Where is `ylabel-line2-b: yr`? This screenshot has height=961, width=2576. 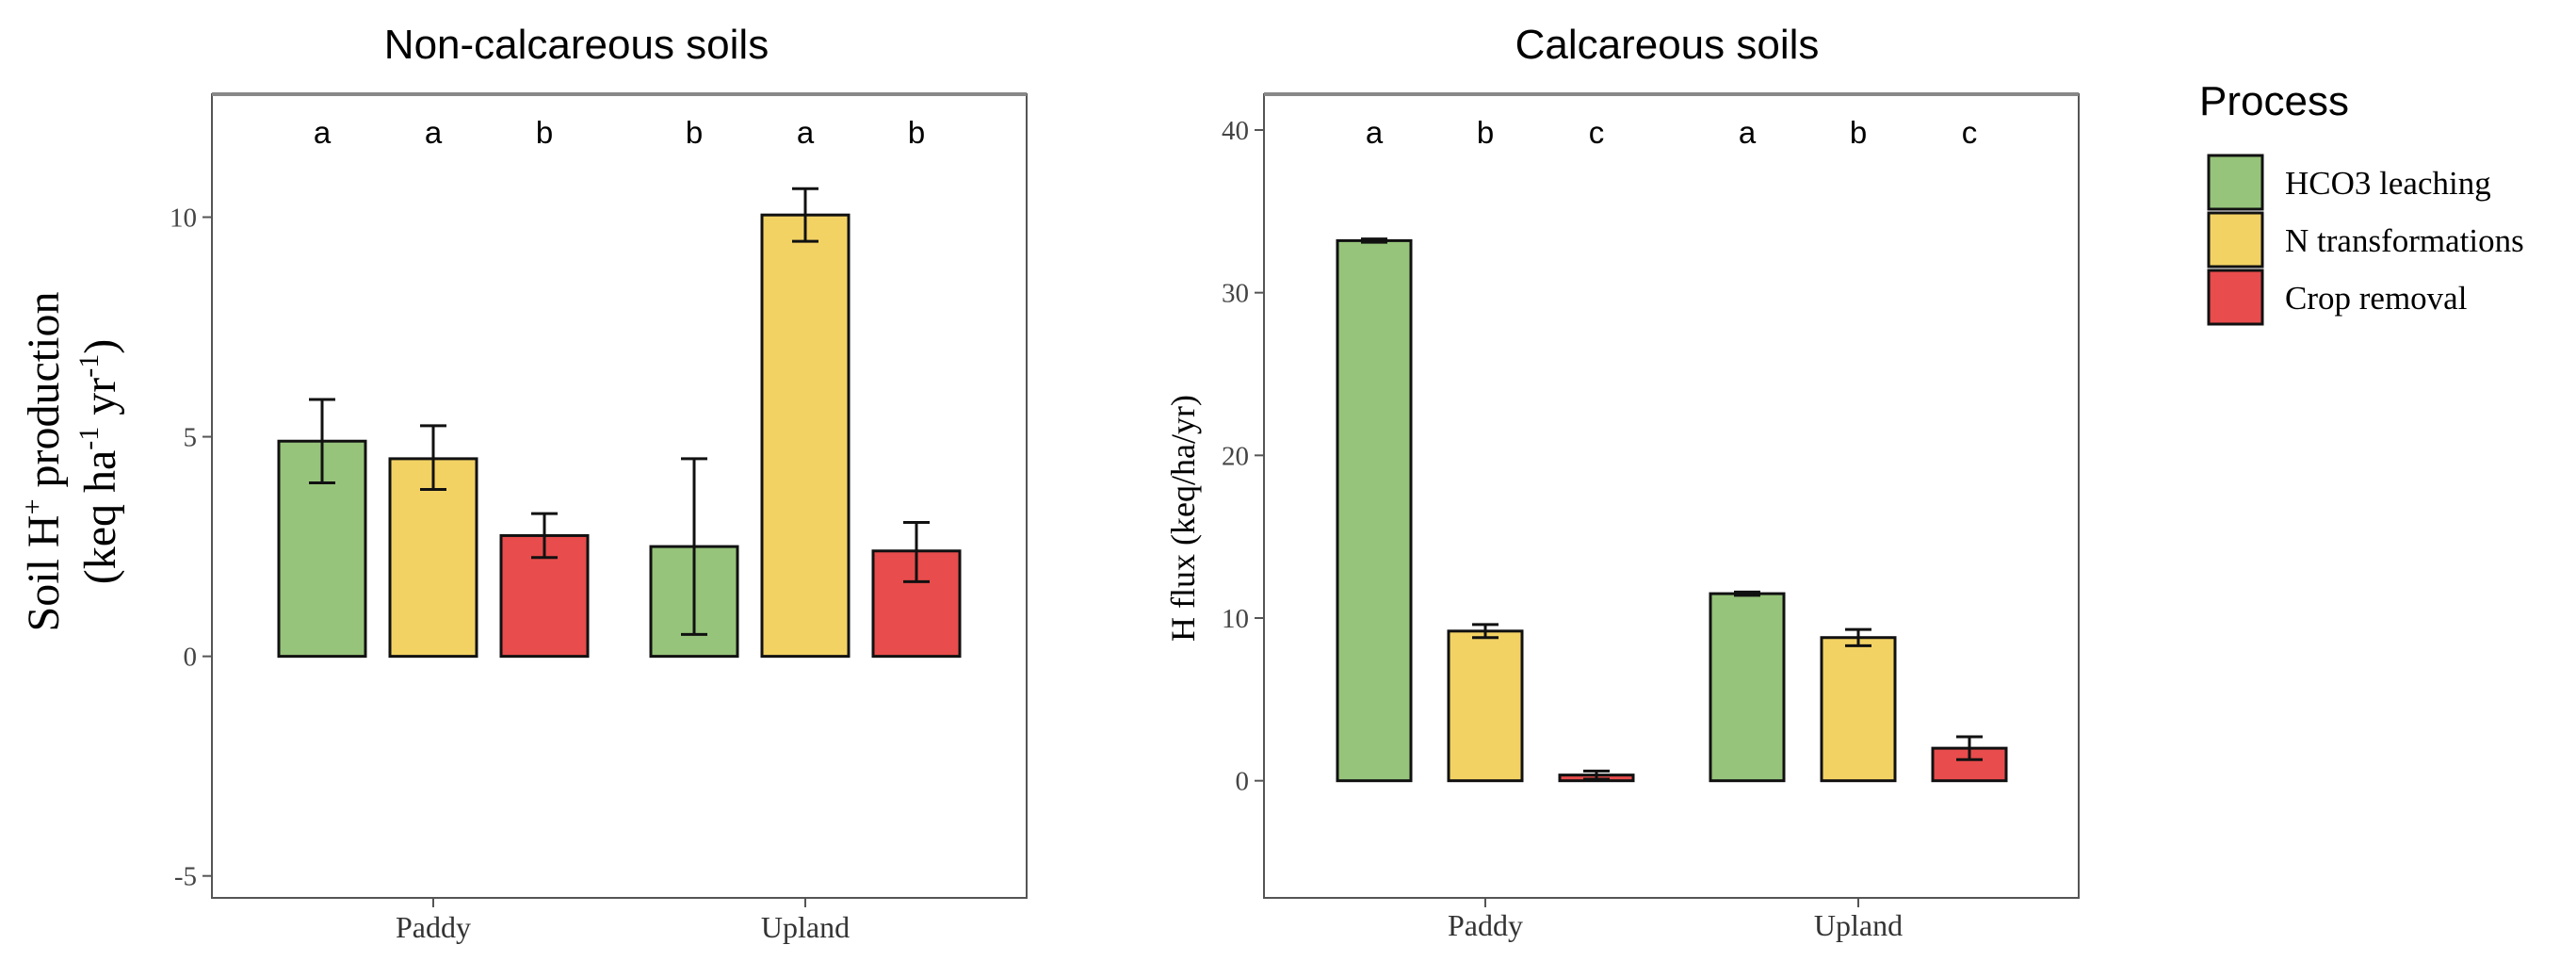 ylabel-line2-b: yr is located at coordinates (100, 402).